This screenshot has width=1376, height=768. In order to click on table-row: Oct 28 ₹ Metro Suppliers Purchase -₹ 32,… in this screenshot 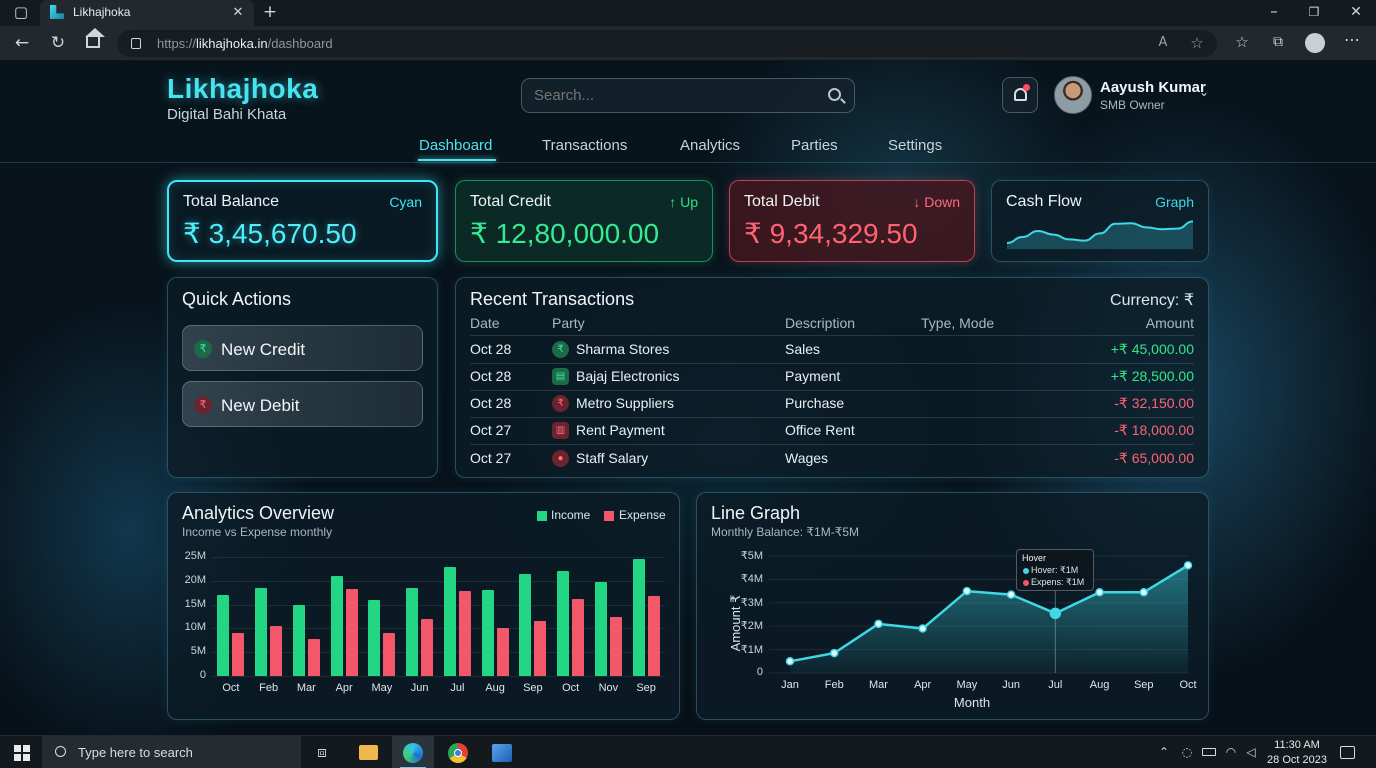, I will do `click(832, 404)`.